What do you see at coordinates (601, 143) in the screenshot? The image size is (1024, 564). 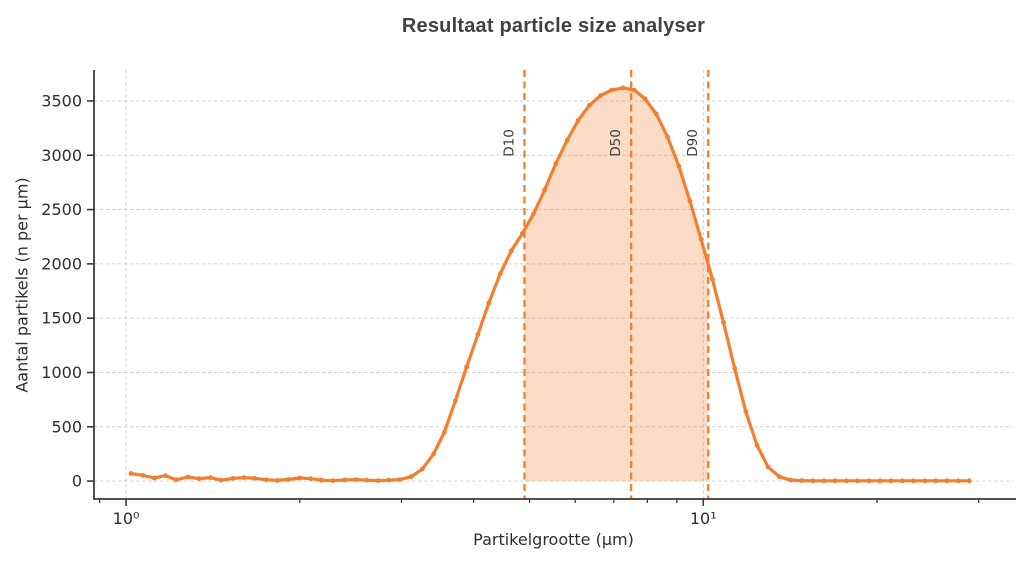 I see `dline-labels: D10 D50 D90` at bounding box center [601, 143].